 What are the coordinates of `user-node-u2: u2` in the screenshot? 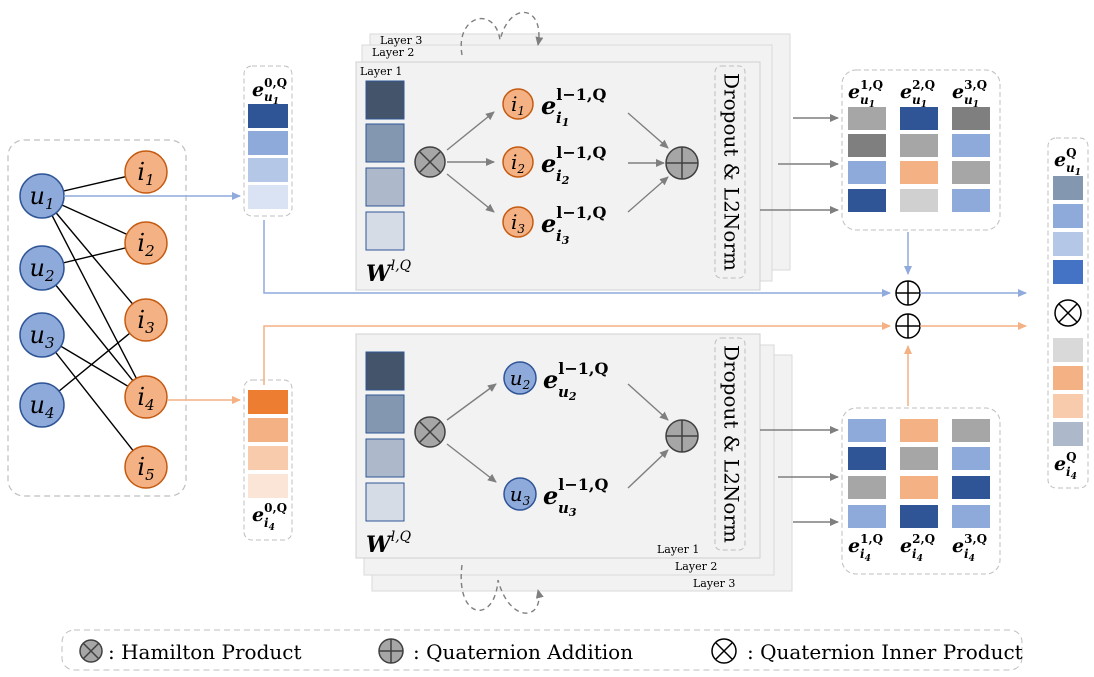 It's located at (42, 268).